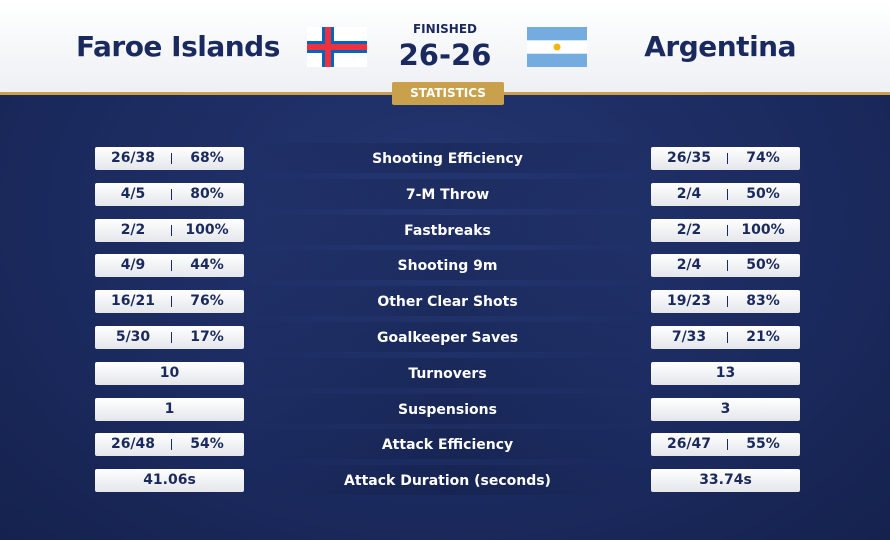  Describe the element at coordinates (207, 193) in the screenshot. I see `stat-percent: 80%` at that location.